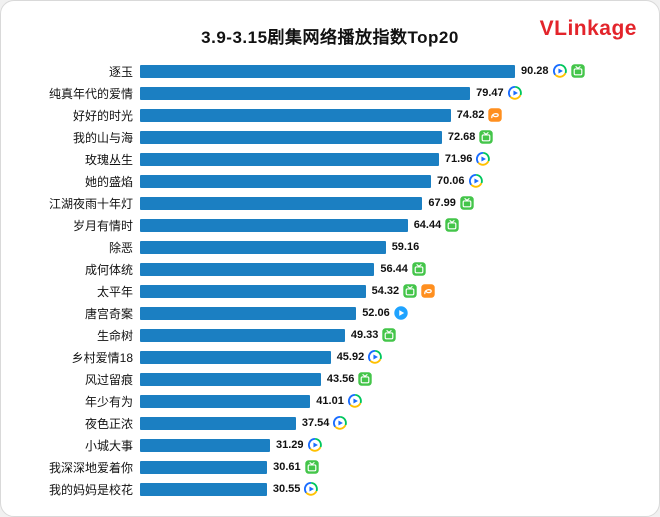 Image resolution: width=660 pixels, height=517 pixels. Describe the element at coordinates (470, 115) in the screenshot. I see `bar-value: 74.82` at that location.